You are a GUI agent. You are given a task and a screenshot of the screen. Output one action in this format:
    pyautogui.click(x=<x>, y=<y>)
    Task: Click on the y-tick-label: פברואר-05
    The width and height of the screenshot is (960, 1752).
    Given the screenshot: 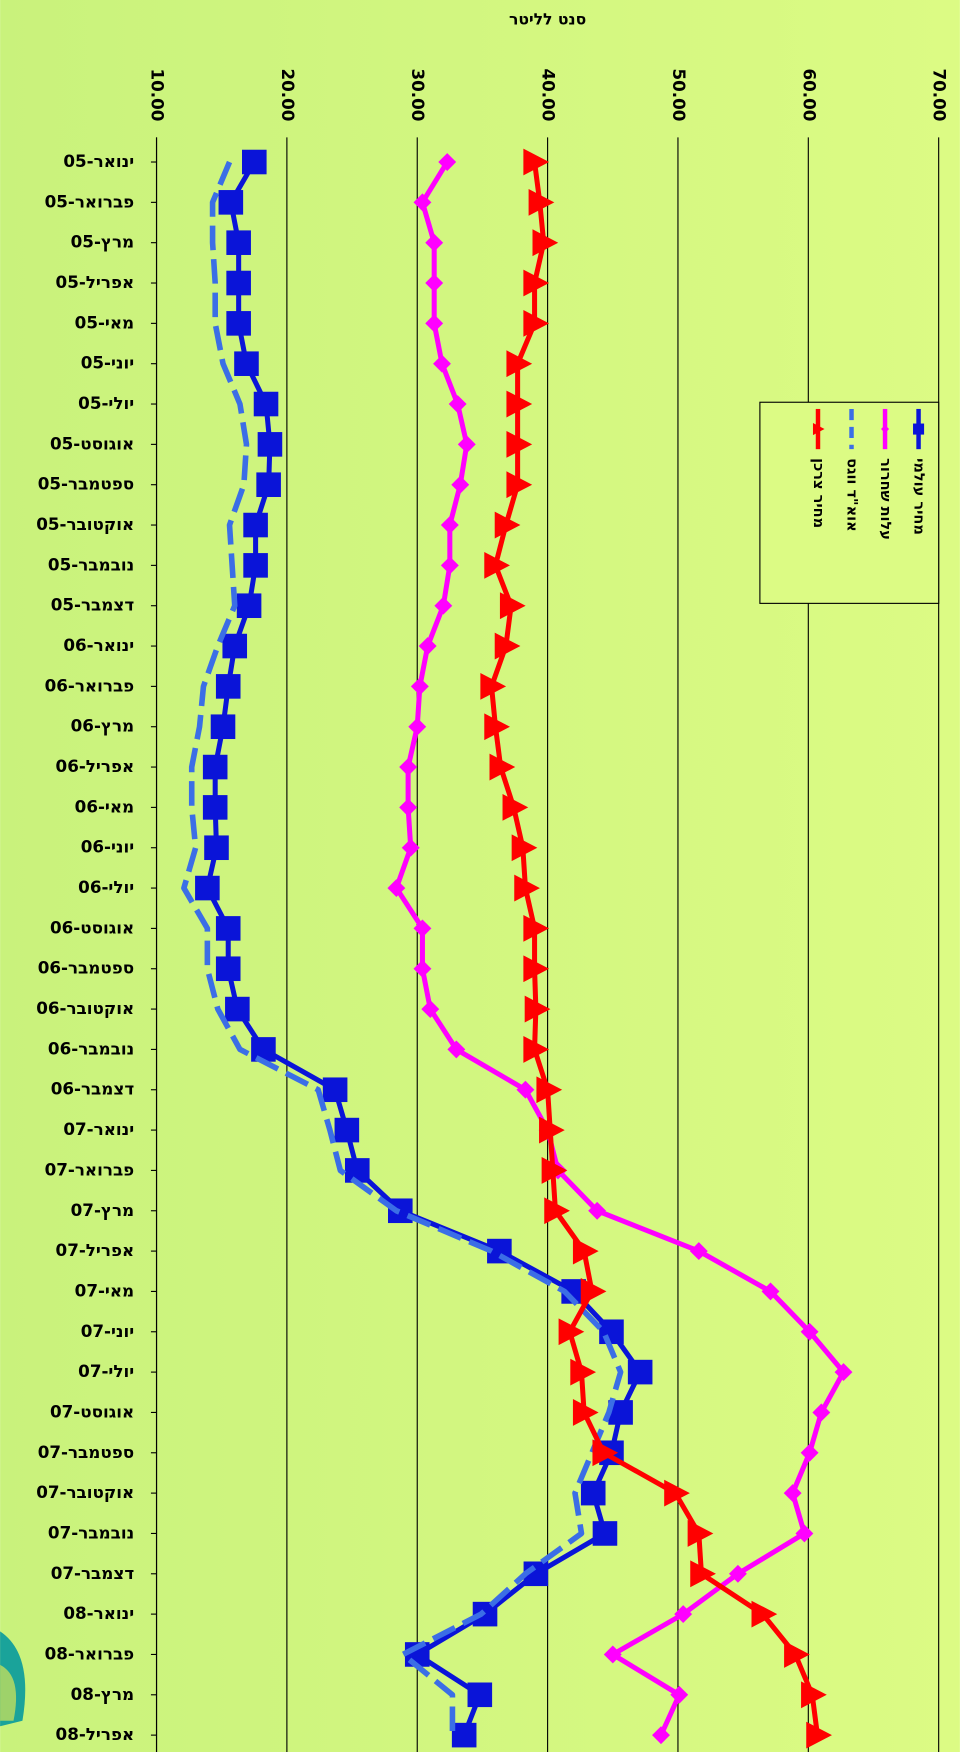 What is the action you would take?
    pyautogui.click(x=90, y=201)
    